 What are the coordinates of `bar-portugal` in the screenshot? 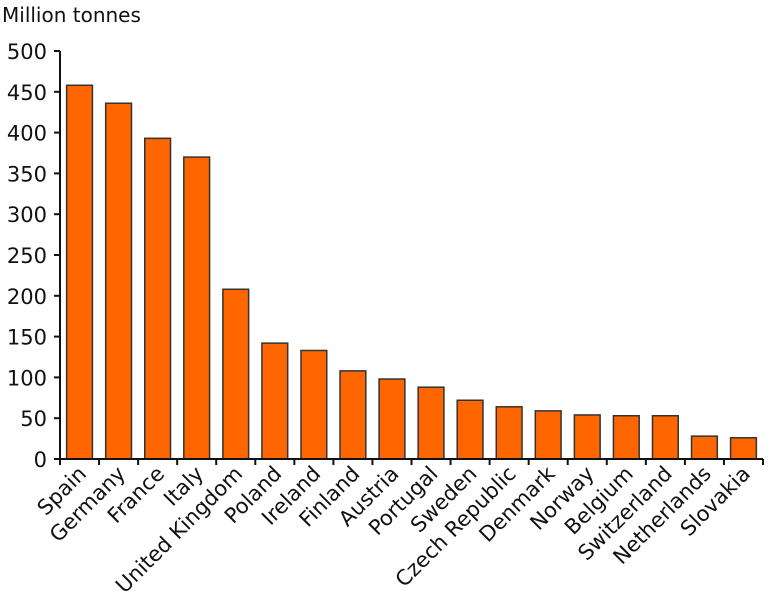 It's located at (431, 423).